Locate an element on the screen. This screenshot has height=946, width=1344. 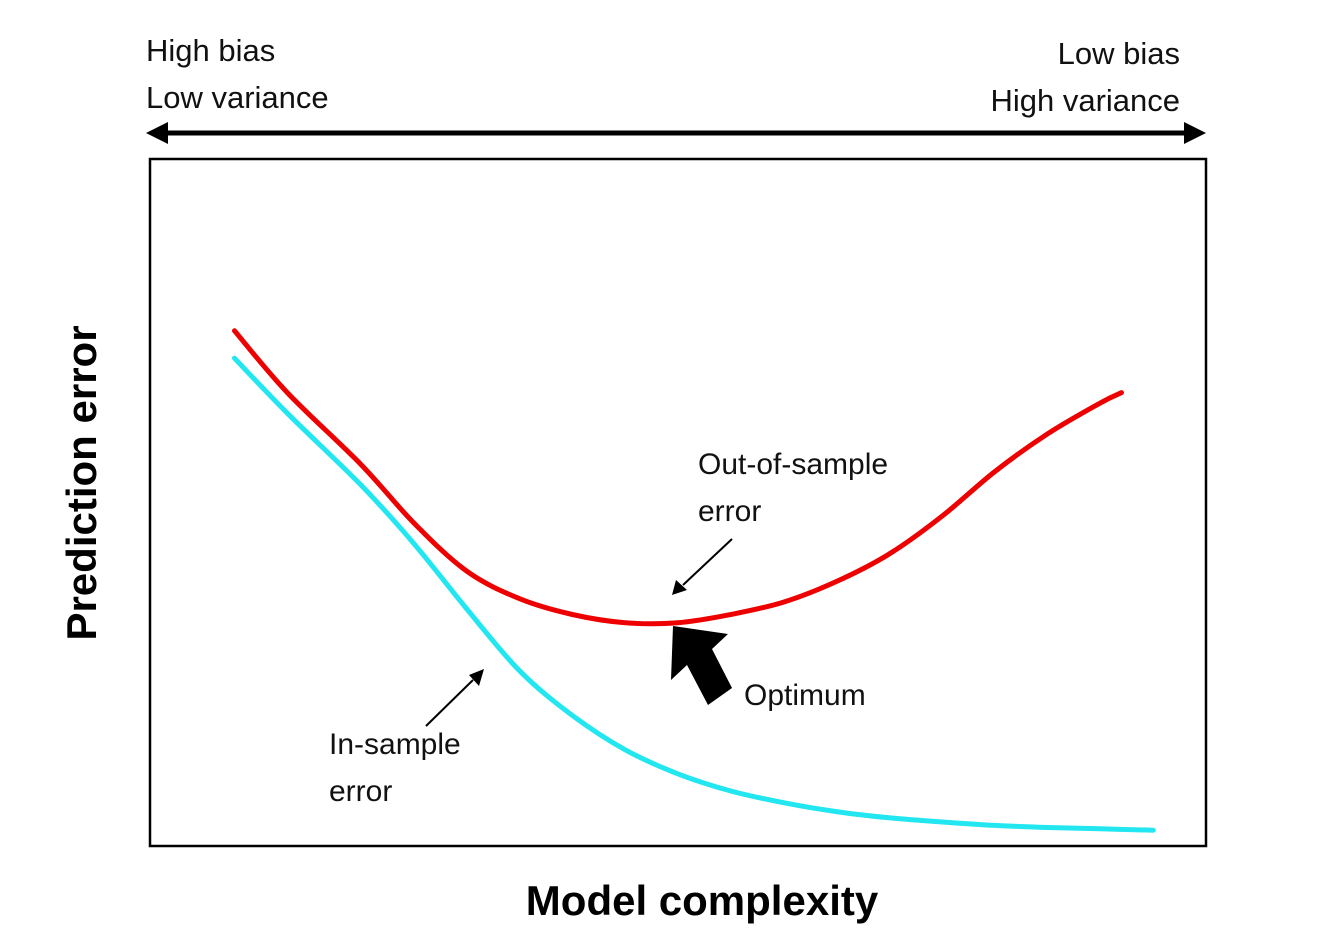
low-bias-label: Low bias is located at coordinates (1119, 53).